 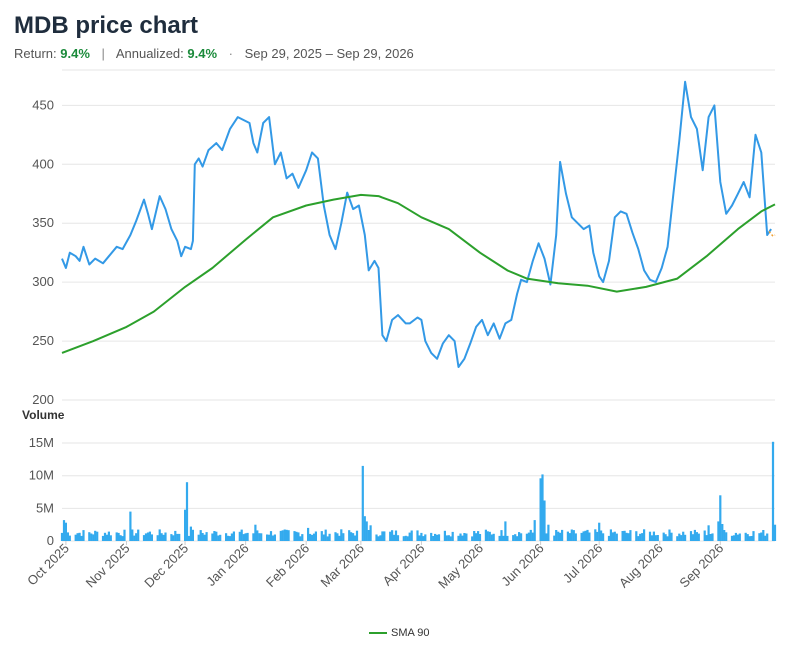 What do you see at coordinates (772, 234) in the screenshot?
I see `price-tail-line` at bounding box center [772, 234].